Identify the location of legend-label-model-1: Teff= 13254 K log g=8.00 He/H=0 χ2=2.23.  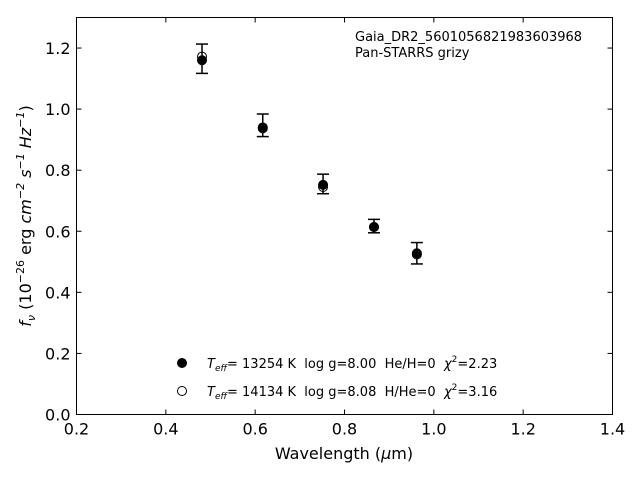
(352, 364).